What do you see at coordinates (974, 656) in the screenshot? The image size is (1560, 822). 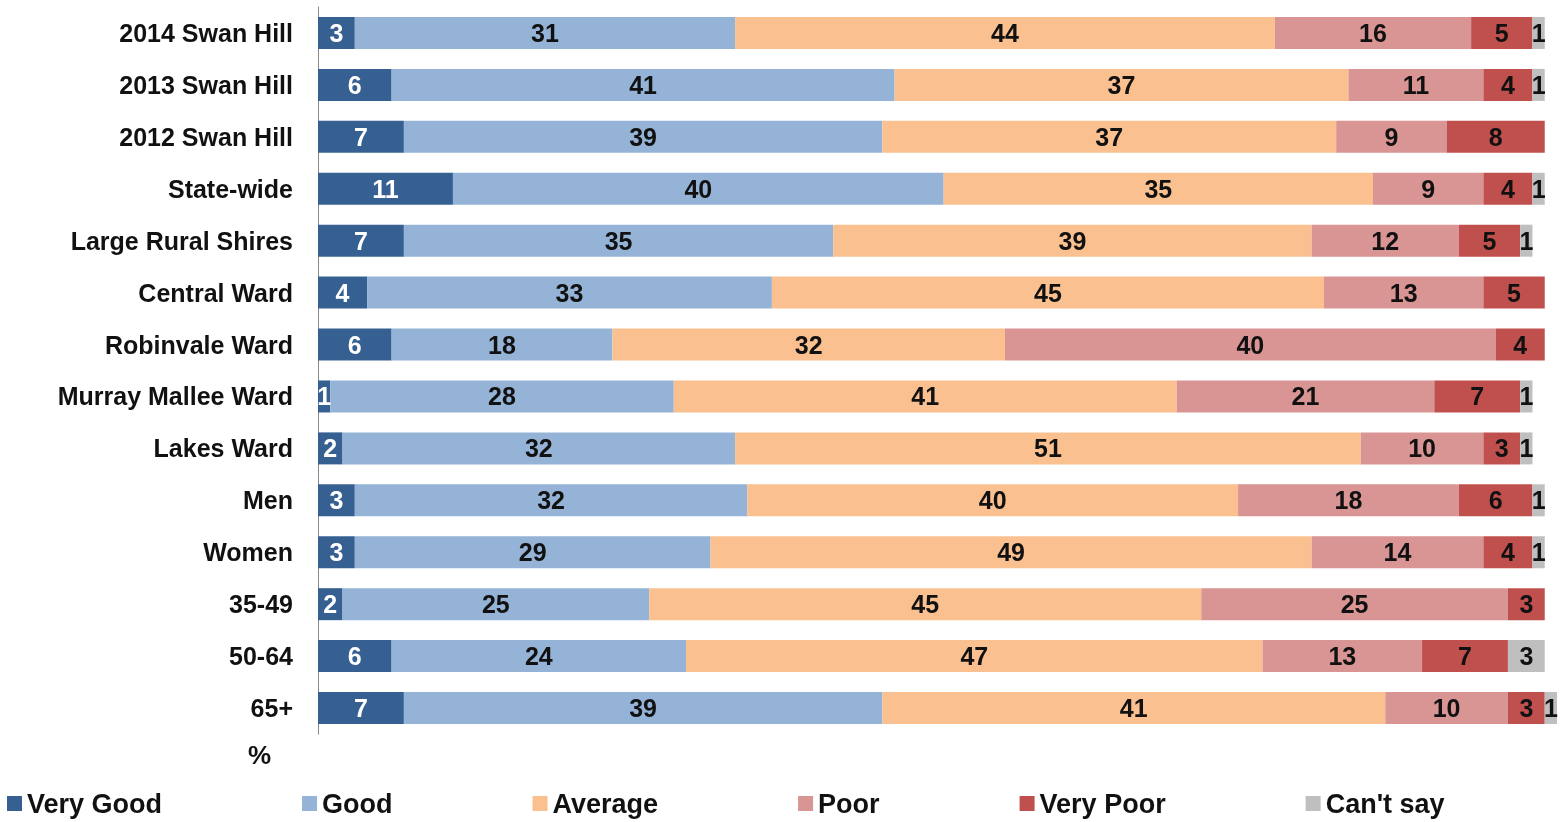 I see `data-label: 47` at bounding box center [974, 656].